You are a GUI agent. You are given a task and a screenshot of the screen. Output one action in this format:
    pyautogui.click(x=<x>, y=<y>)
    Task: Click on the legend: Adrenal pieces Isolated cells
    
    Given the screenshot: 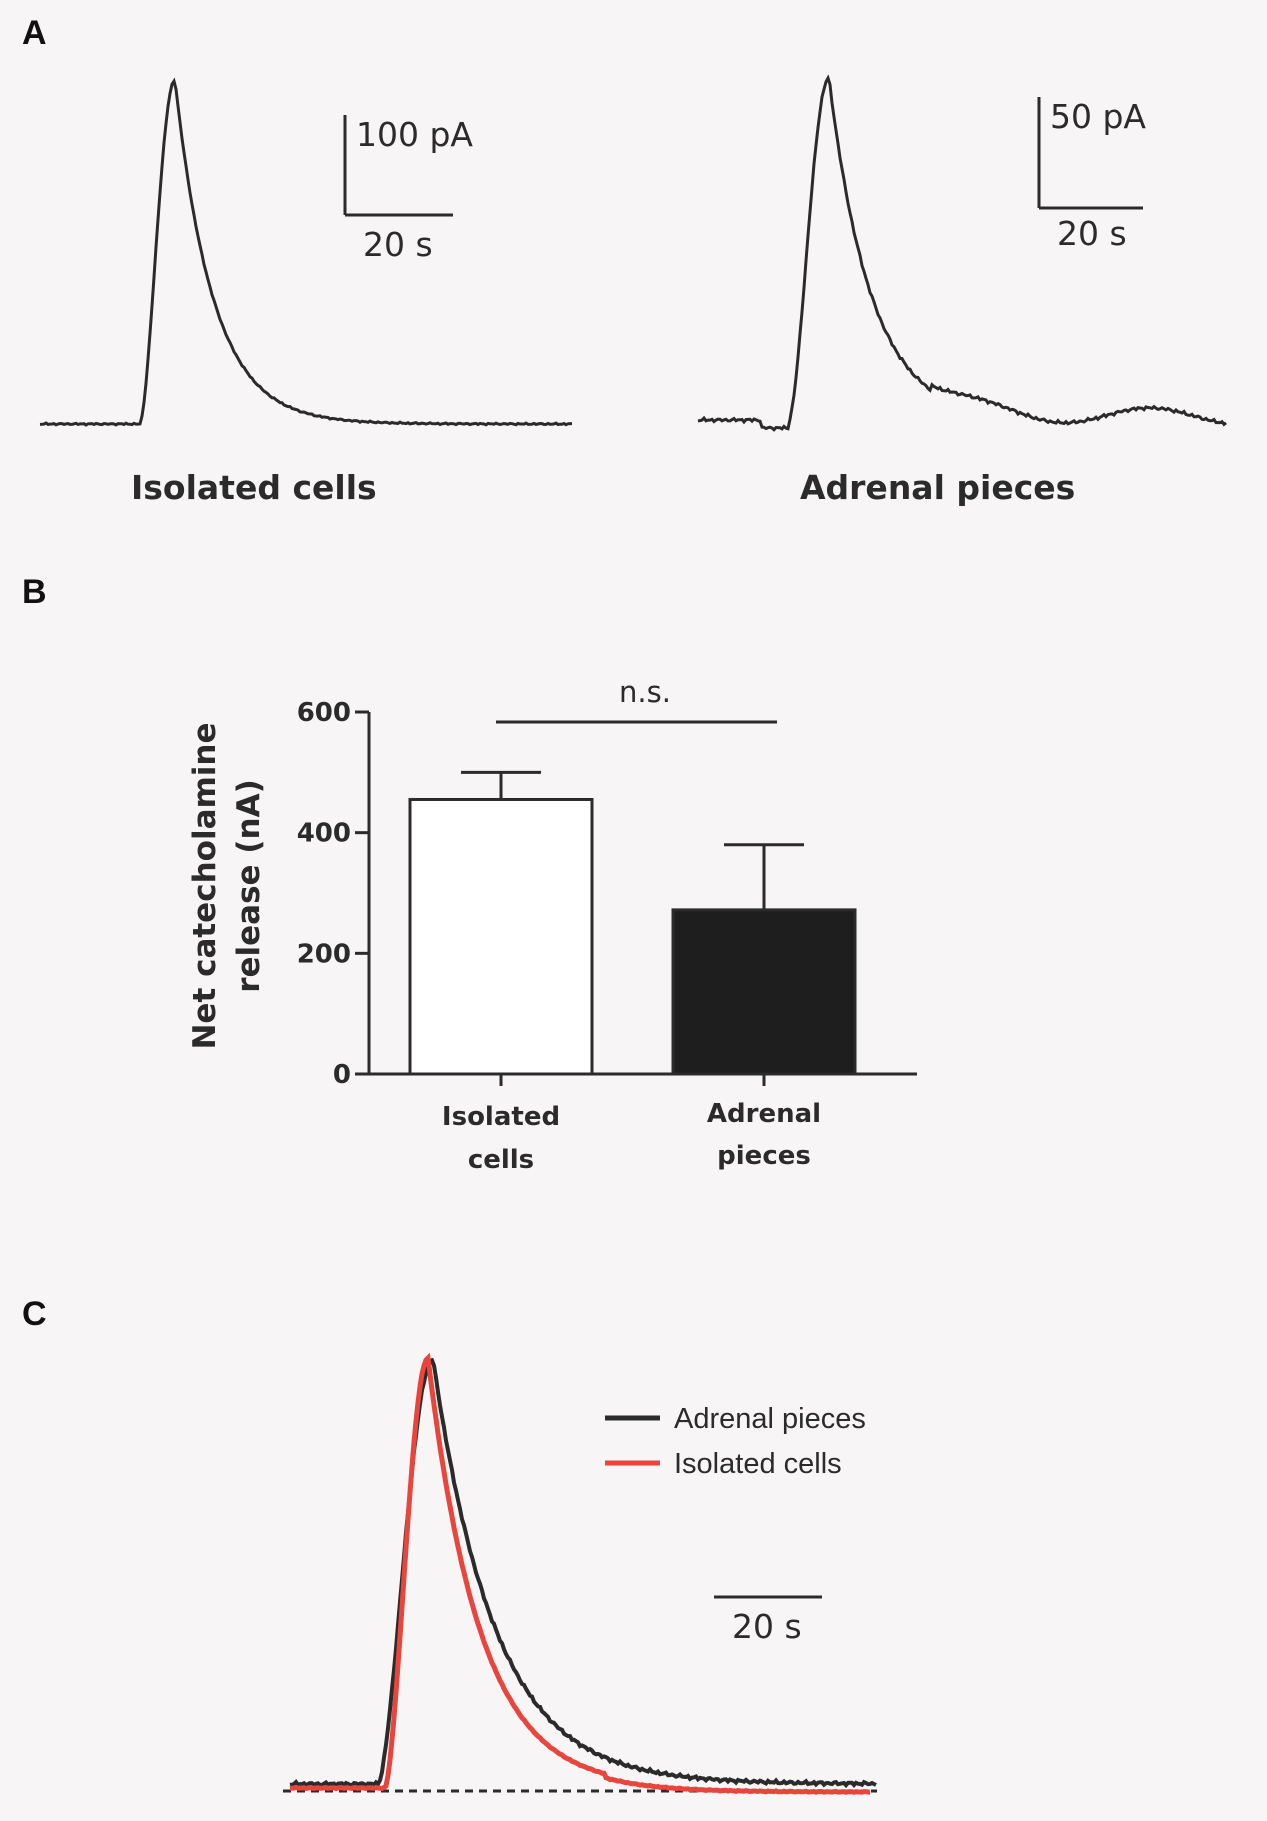 What is the action you would take?
    pyautogui.click(x=735, y=1441)
    